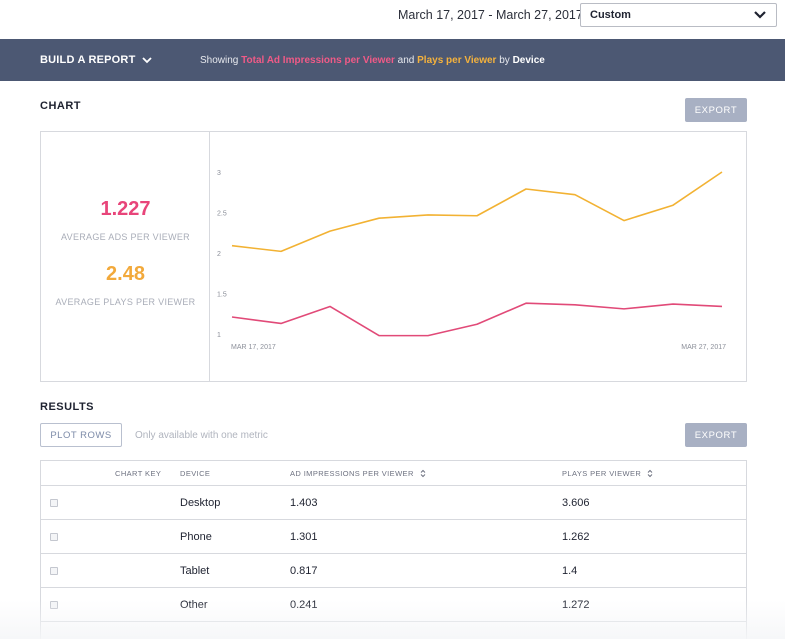 The height and width of the screenshot is (639, 785). Describe the element at coordinates (610, 15) in the screenshot. I see `date-range-select-value: Custom` at that location.